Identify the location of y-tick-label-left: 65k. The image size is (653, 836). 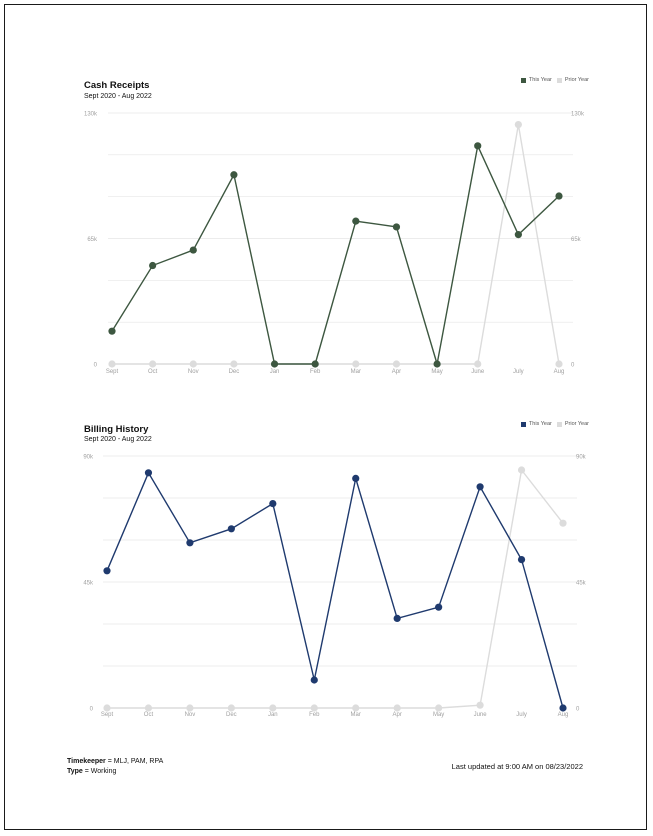
(92, 240).